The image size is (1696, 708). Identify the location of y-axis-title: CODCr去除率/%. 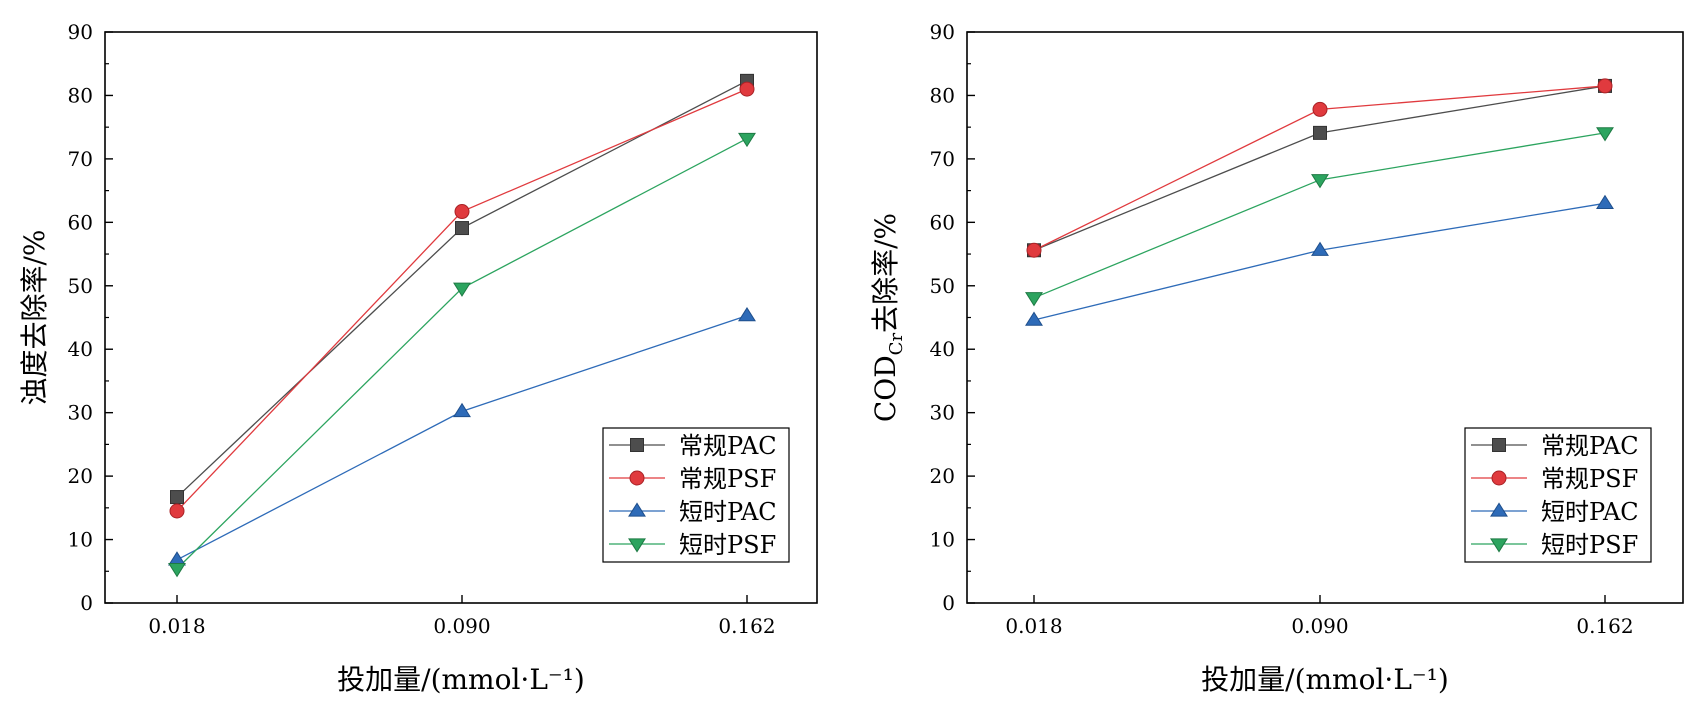
(888, 317).